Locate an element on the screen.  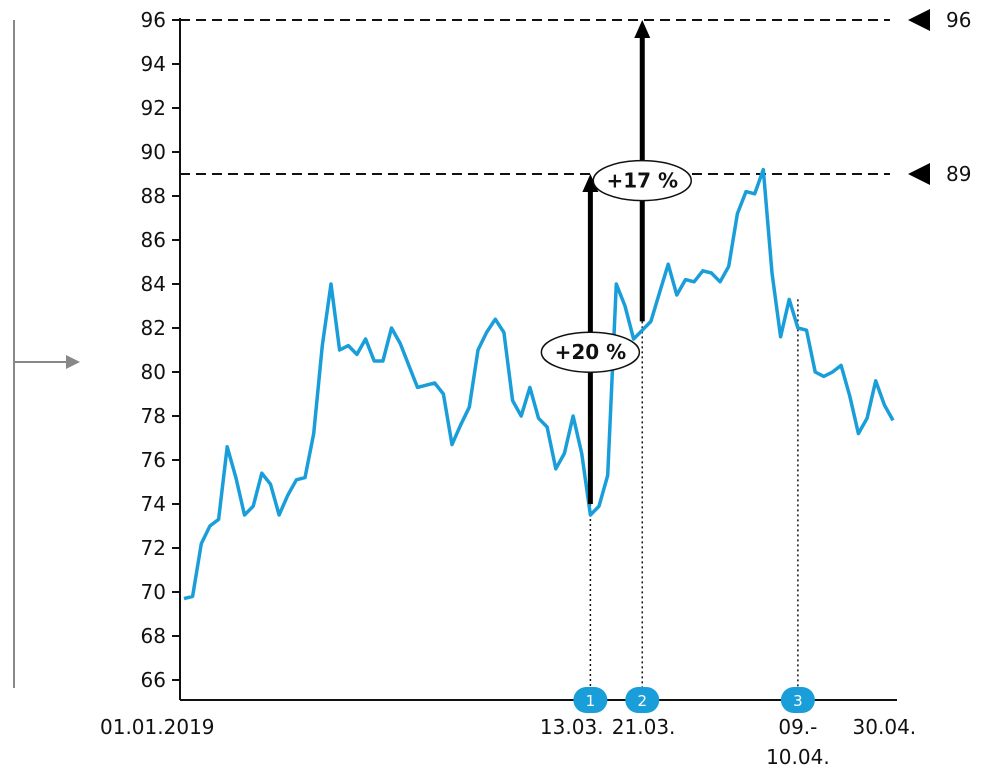
y-tick-label: 76 is located at coordinates (153, 460).